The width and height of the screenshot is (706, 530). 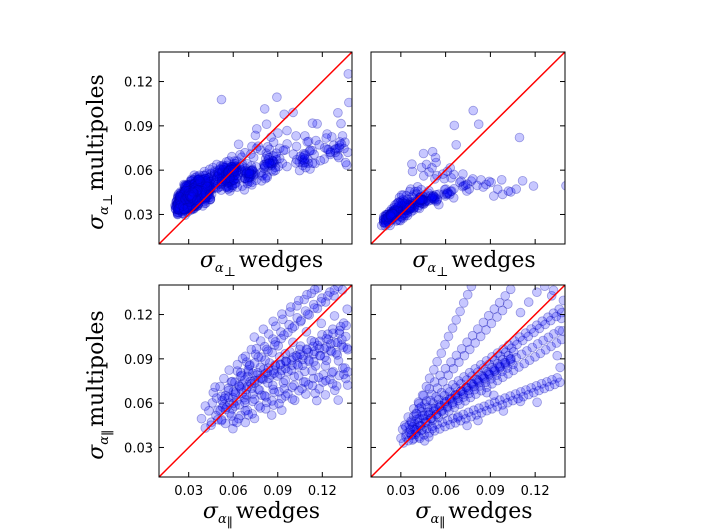 What do you see at coordinates (274, 359) in the screenshot?
I see `panel-bottom-left-points` at bounding box center [274, 359].